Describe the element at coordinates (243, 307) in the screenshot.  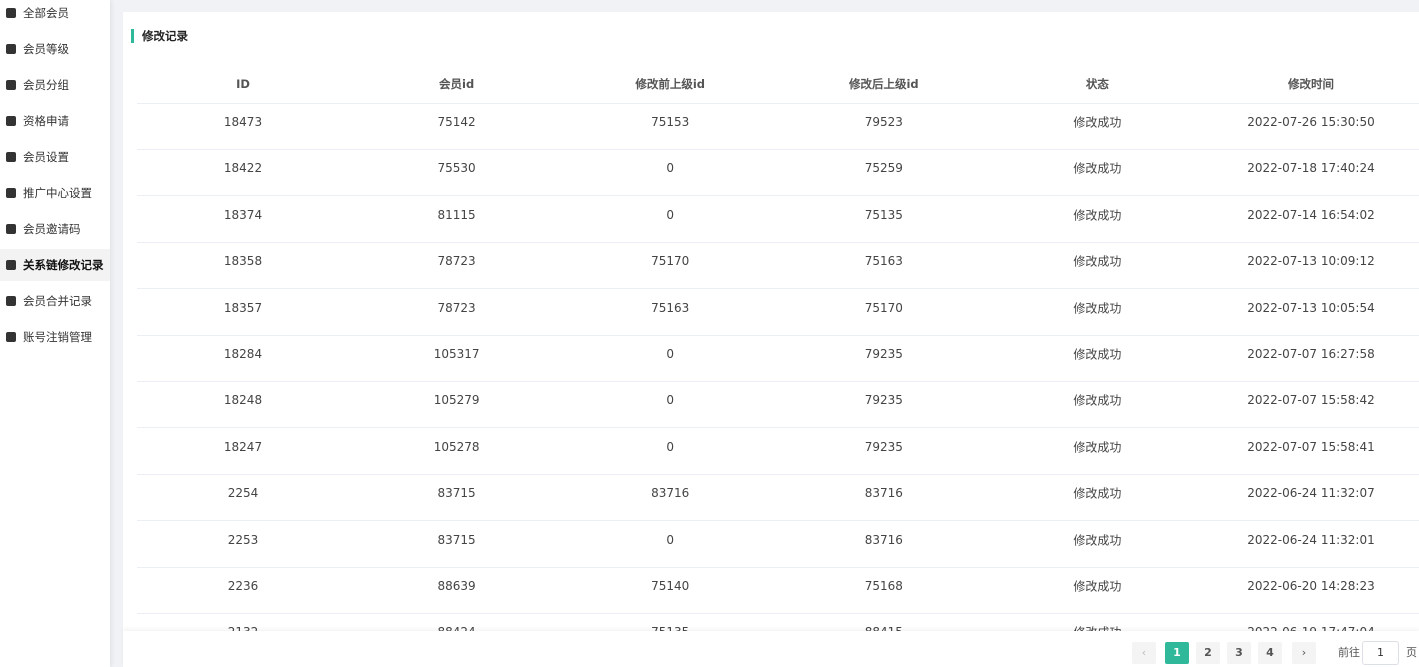
I see `table-cell: 18357` at that location.